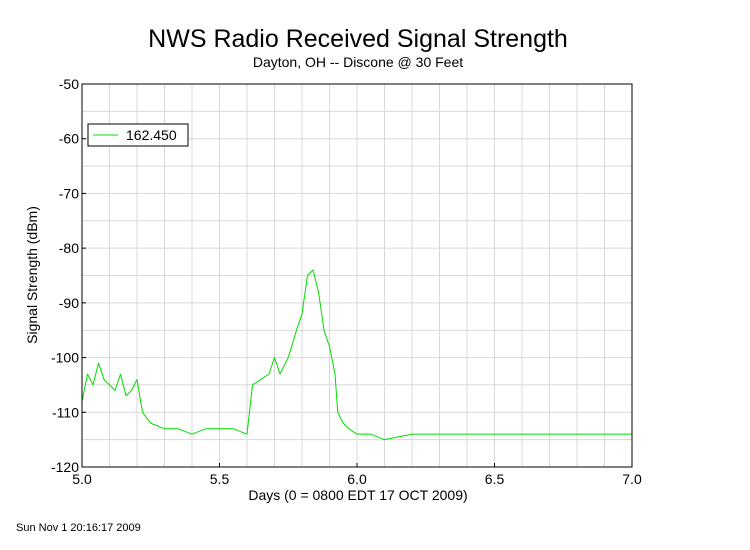  I want to click on chart-title: NWS Radio Received Signal Strength, so click(358, 39).